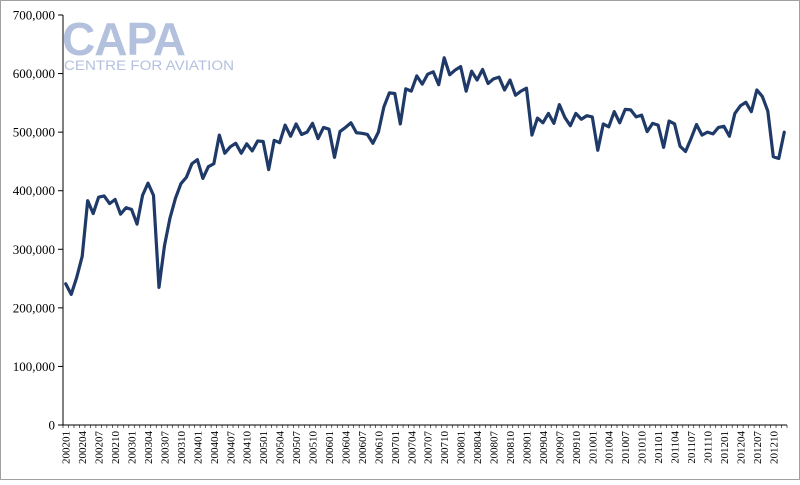 This screenshot has width=800, height=485. I want to click on x-tick-label: 201107, so click(692, 447).